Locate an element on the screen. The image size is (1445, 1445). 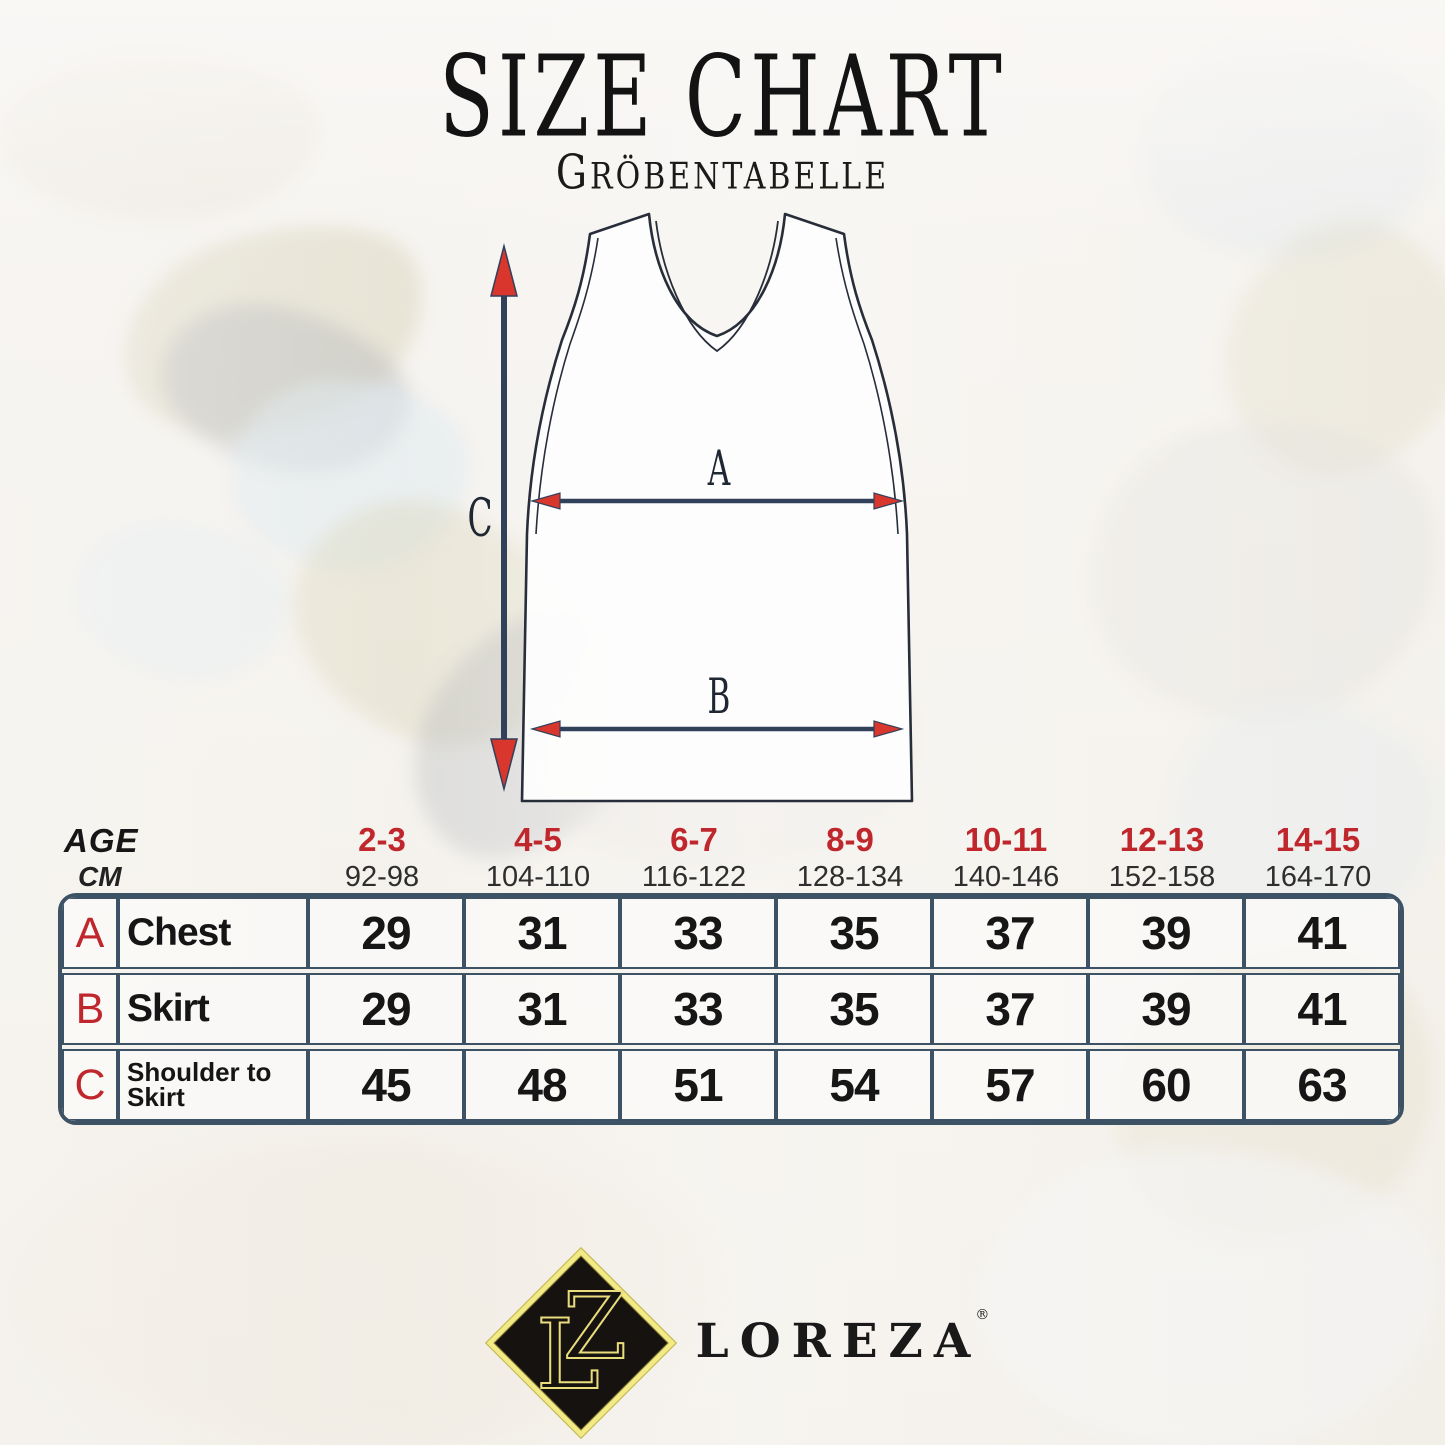
chest-arrow-label: A is located at coordinates (719, 468).